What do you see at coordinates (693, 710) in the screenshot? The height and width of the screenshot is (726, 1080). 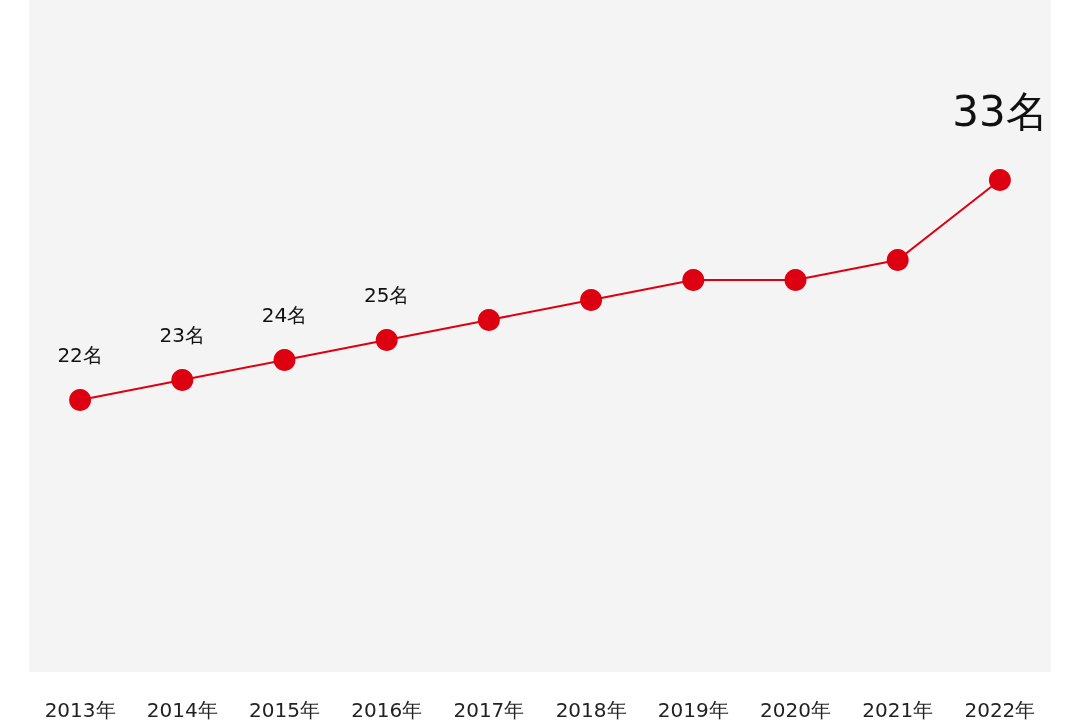 I see `x-tick-label: 2019年` at bounding box center [693, 710].